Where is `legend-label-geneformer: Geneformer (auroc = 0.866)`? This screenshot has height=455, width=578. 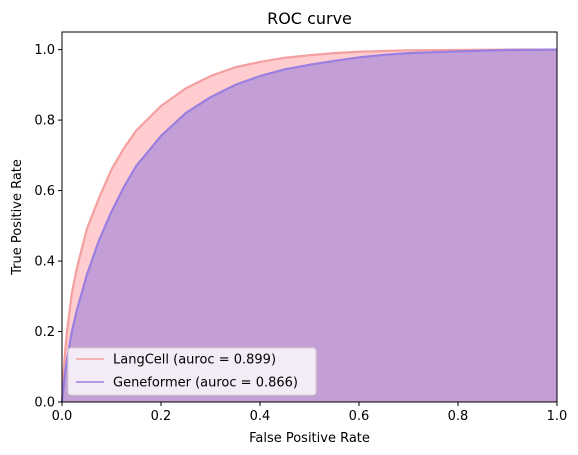 legend-label-geneformer: Geneformer (auroc = 0.866) is located at coordinates (205, 383).